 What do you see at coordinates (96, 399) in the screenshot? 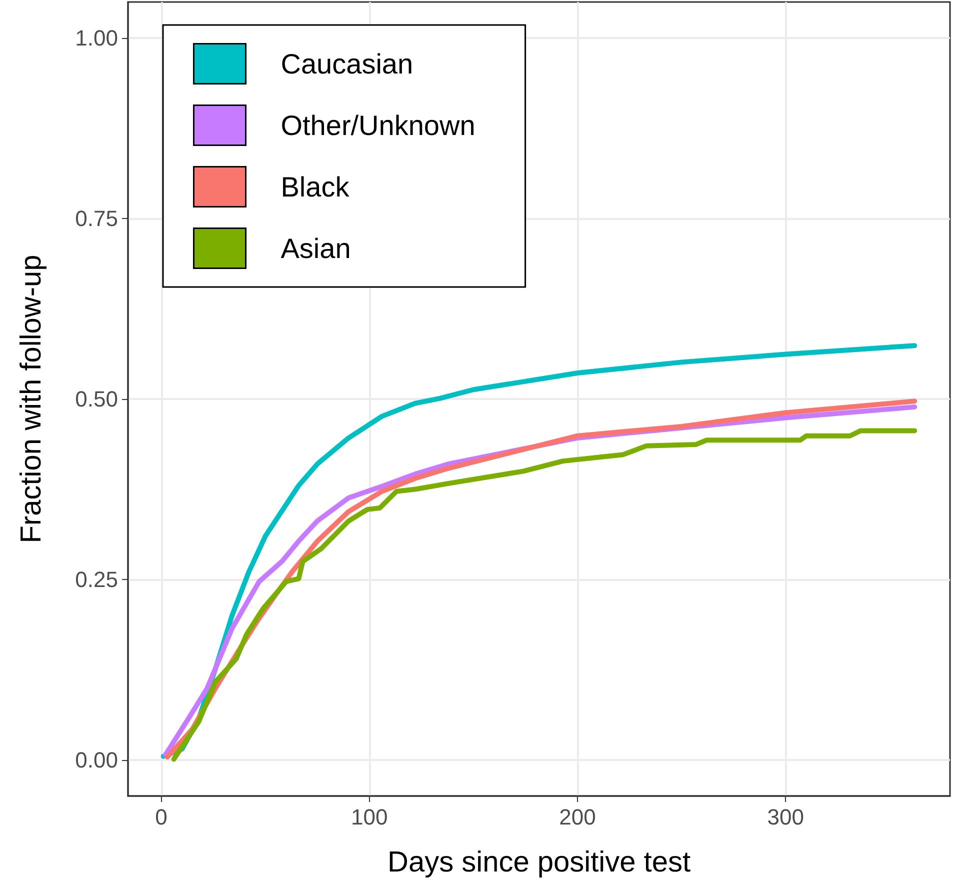
I see `y-tick-label: 0.50` at bounding box center [96, 399].